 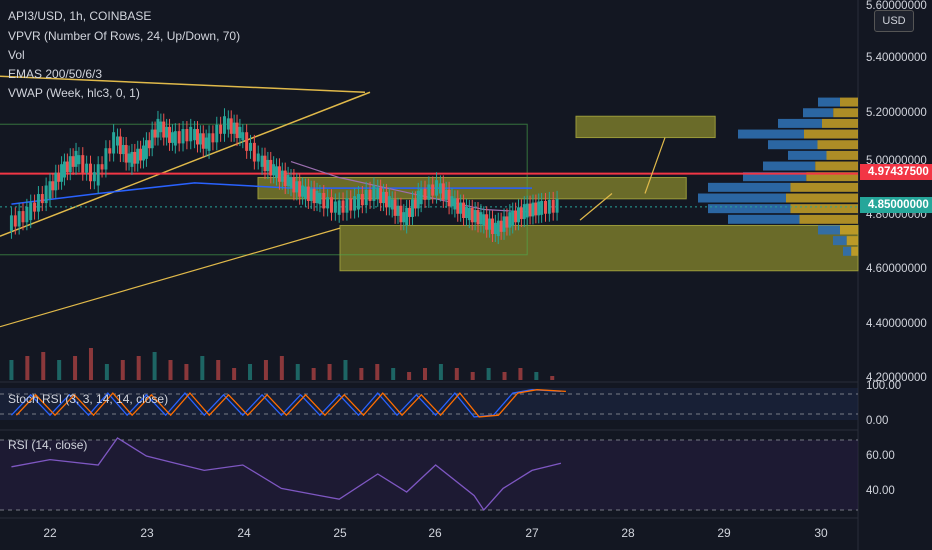 What do you see at coordinates (170, 277) in the screenshot?
I see `ema-200-line` at bounding box center [170, 277].